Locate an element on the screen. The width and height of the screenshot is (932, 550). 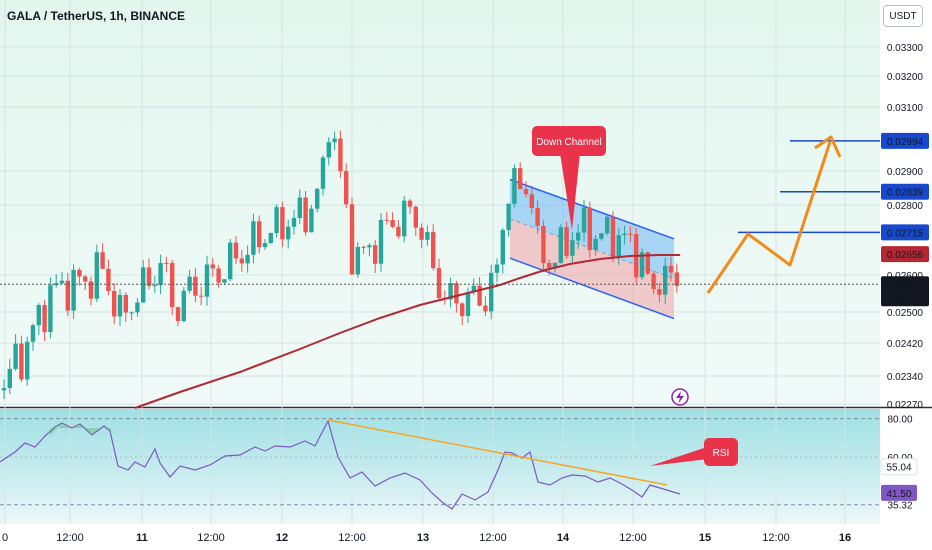
lightning-bolt is located at coordinates (680, 397).